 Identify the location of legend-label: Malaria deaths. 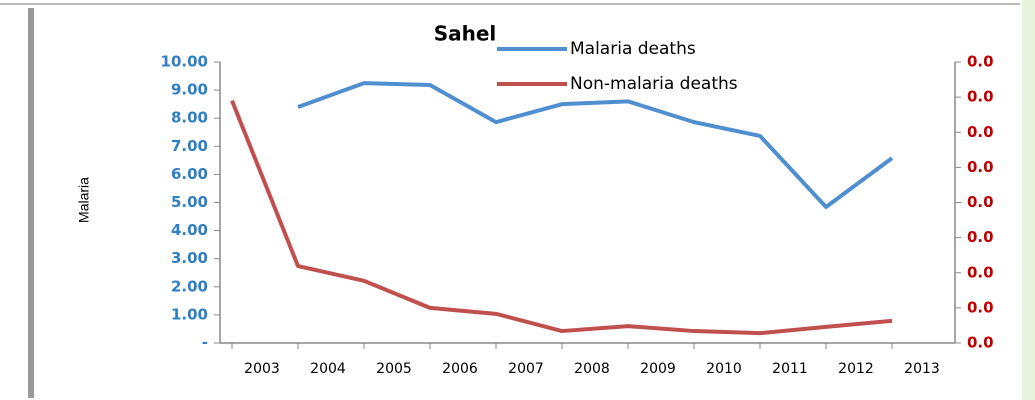
(633, 49).